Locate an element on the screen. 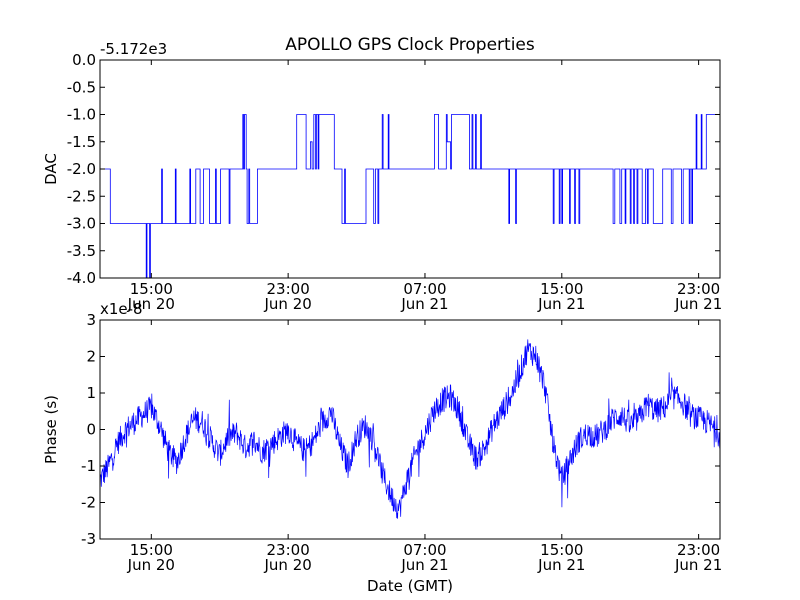  y-tick-label: -4.0 is located at coordinates (81, 278).